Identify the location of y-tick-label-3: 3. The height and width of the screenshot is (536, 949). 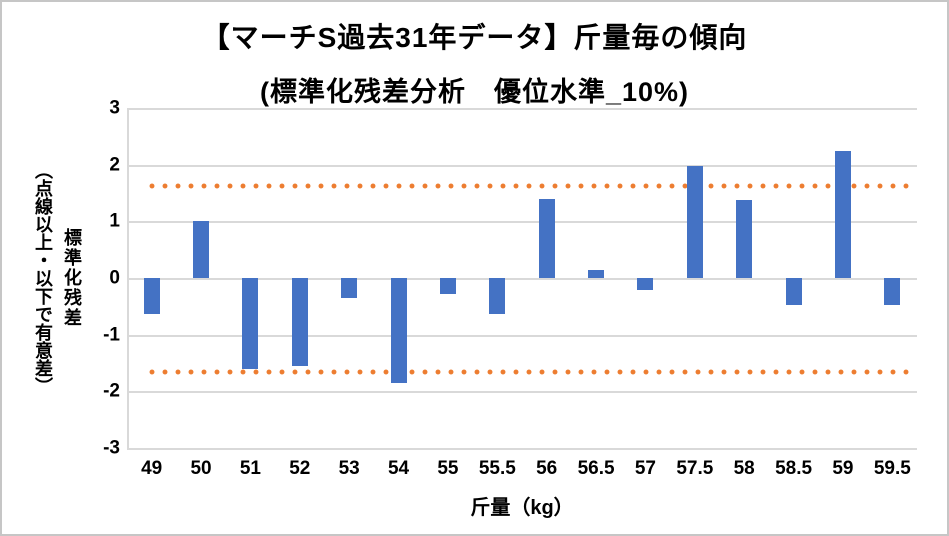
(114, 108).